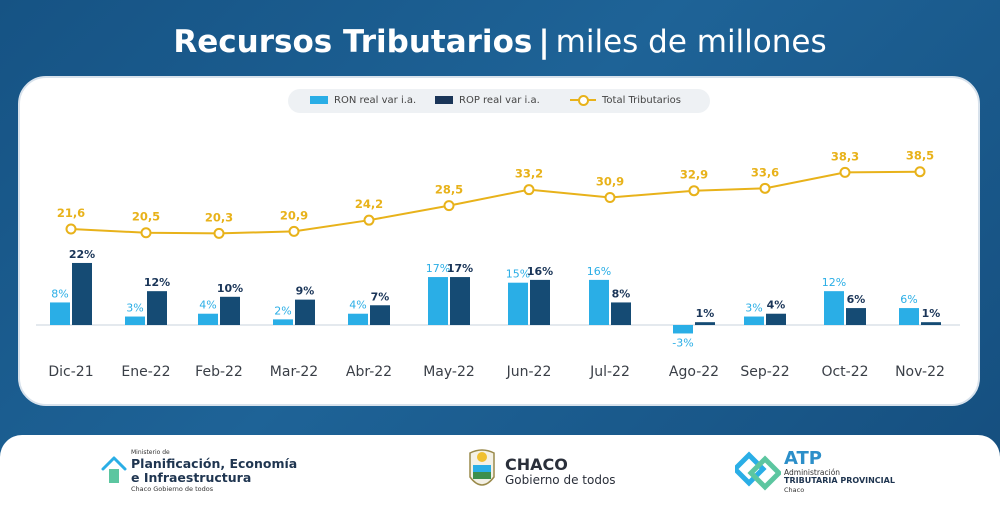  What do you see at coordinates (59, 293) in the screenshot?
I see `label-ron-dic-21: 8%` at bounding box center [59, 293].